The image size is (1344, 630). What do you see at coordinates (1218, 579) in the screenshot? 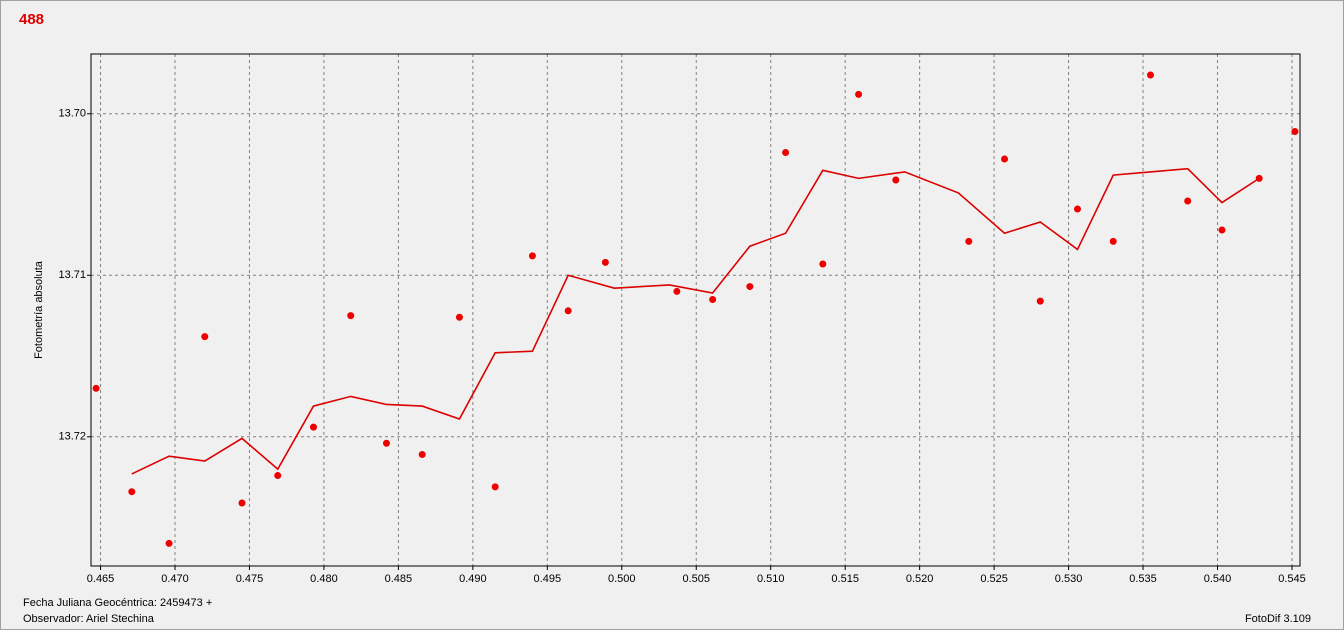
I see `x-tick-label: 0.540` at bounding box center [1218, 579].